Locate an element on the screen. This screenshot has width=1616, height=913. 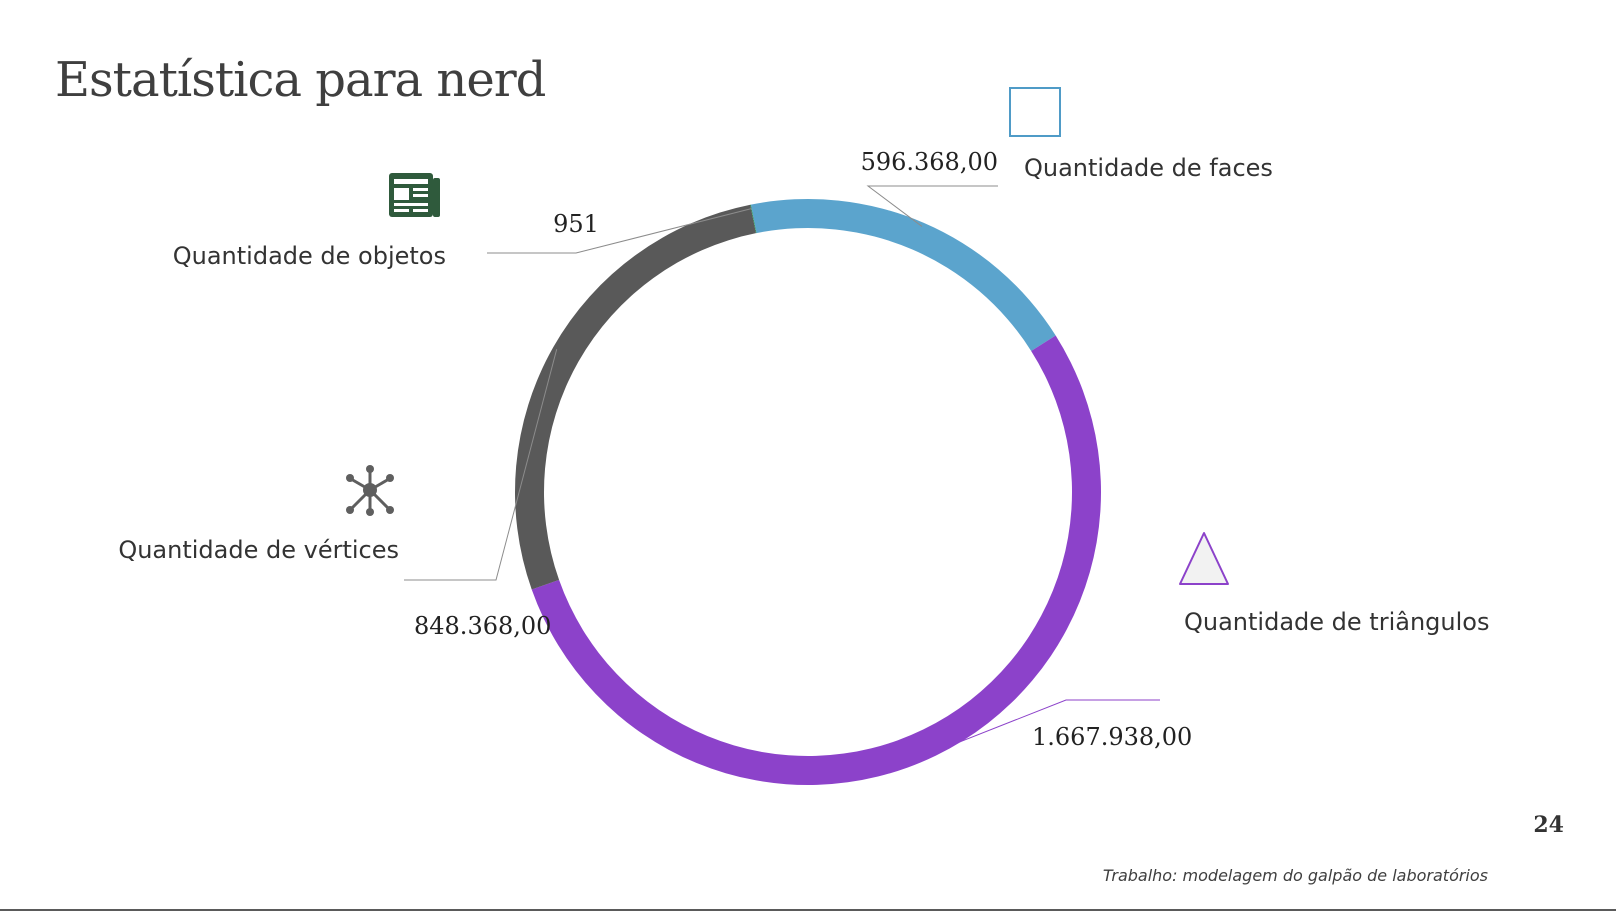
slide-title: Estatística para nerd is located at coordinates (300, 80).